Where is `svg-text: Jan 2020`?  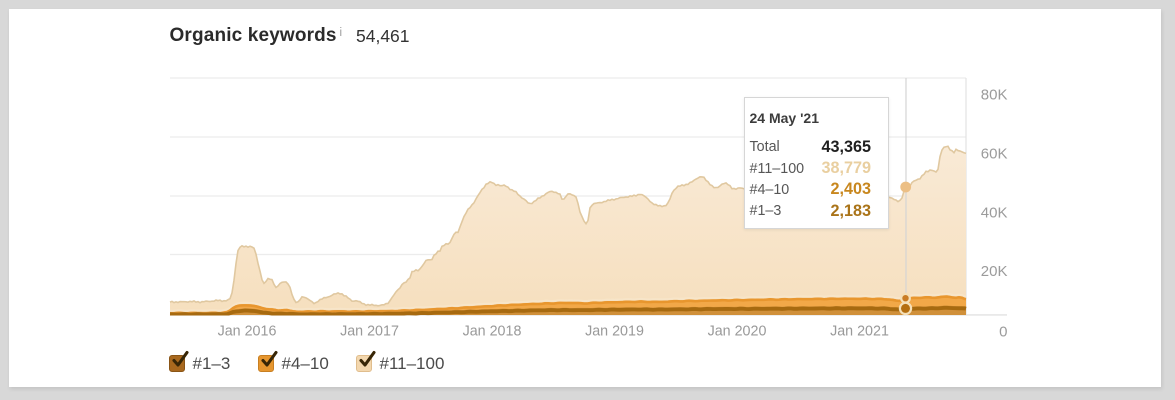
svg-text: Jan 2020 is located at coordinates (737, 332).